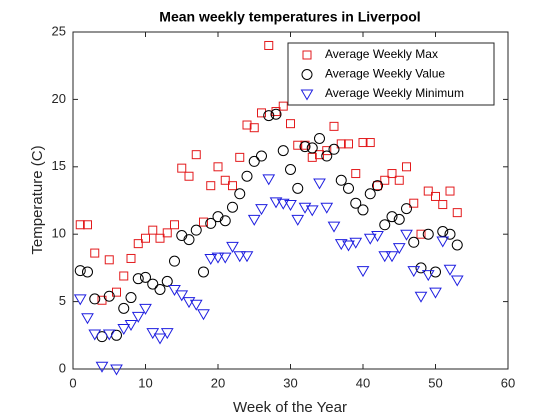 The height and width of the screenshot is (420, 560). I want to click on x-tick-label: 0, so click(72, 382).